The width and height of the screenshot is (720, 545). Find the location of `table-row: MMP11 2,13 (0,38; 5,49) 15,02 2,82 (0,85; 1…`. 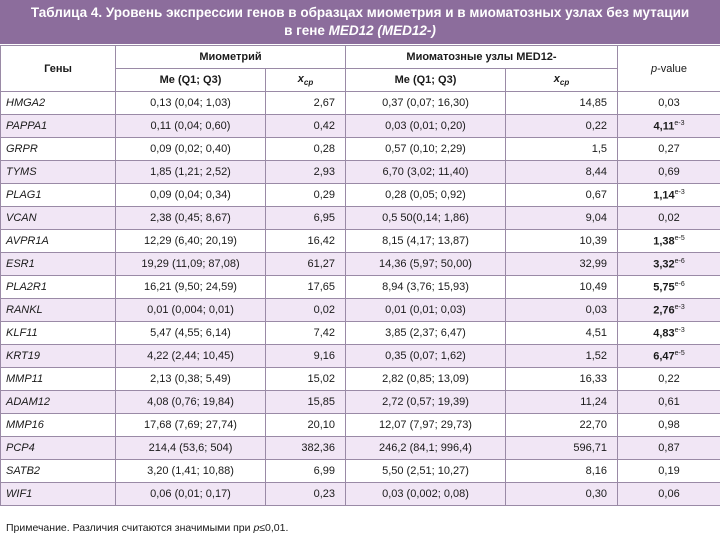

table-row: MMP11 2,13 (0,38; 5,49) 15,02 2,82 (0,85; 1… is located at coordinates (360, 379).